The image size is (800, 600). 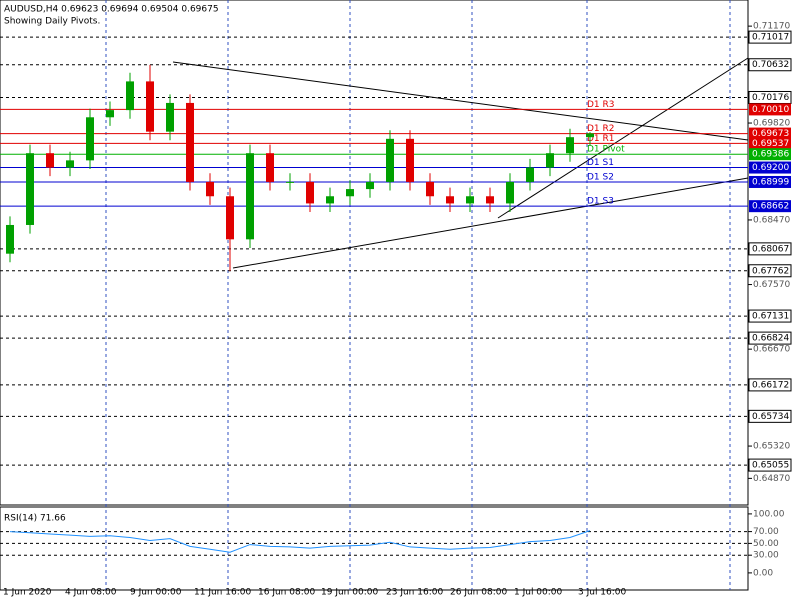 I want to click on x-tick-label: 4 Jun 08:00, so click(x=91, y=593).